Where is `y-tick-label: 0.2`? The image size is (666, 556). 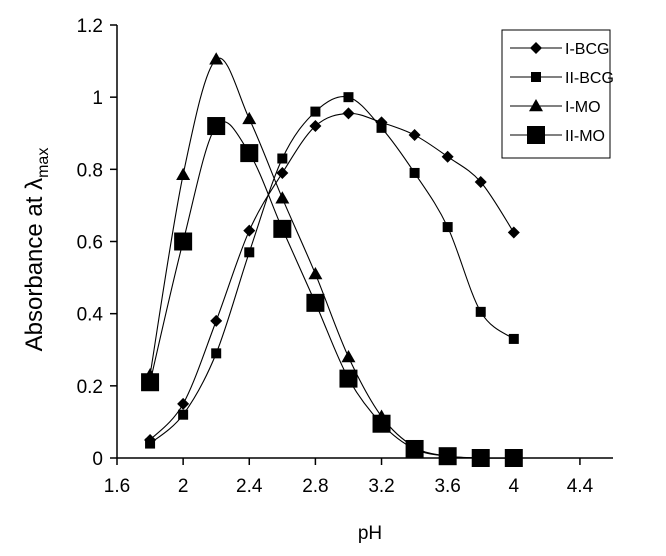
y-tick-label: 0.2 is located at coordinates (90, 387).